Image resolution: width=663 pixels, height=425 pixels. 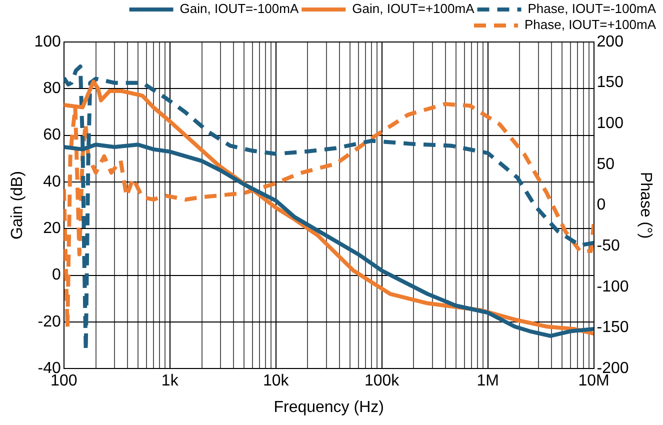 I want to click on y2-tick-label: -100, so click(x=612, y=287).